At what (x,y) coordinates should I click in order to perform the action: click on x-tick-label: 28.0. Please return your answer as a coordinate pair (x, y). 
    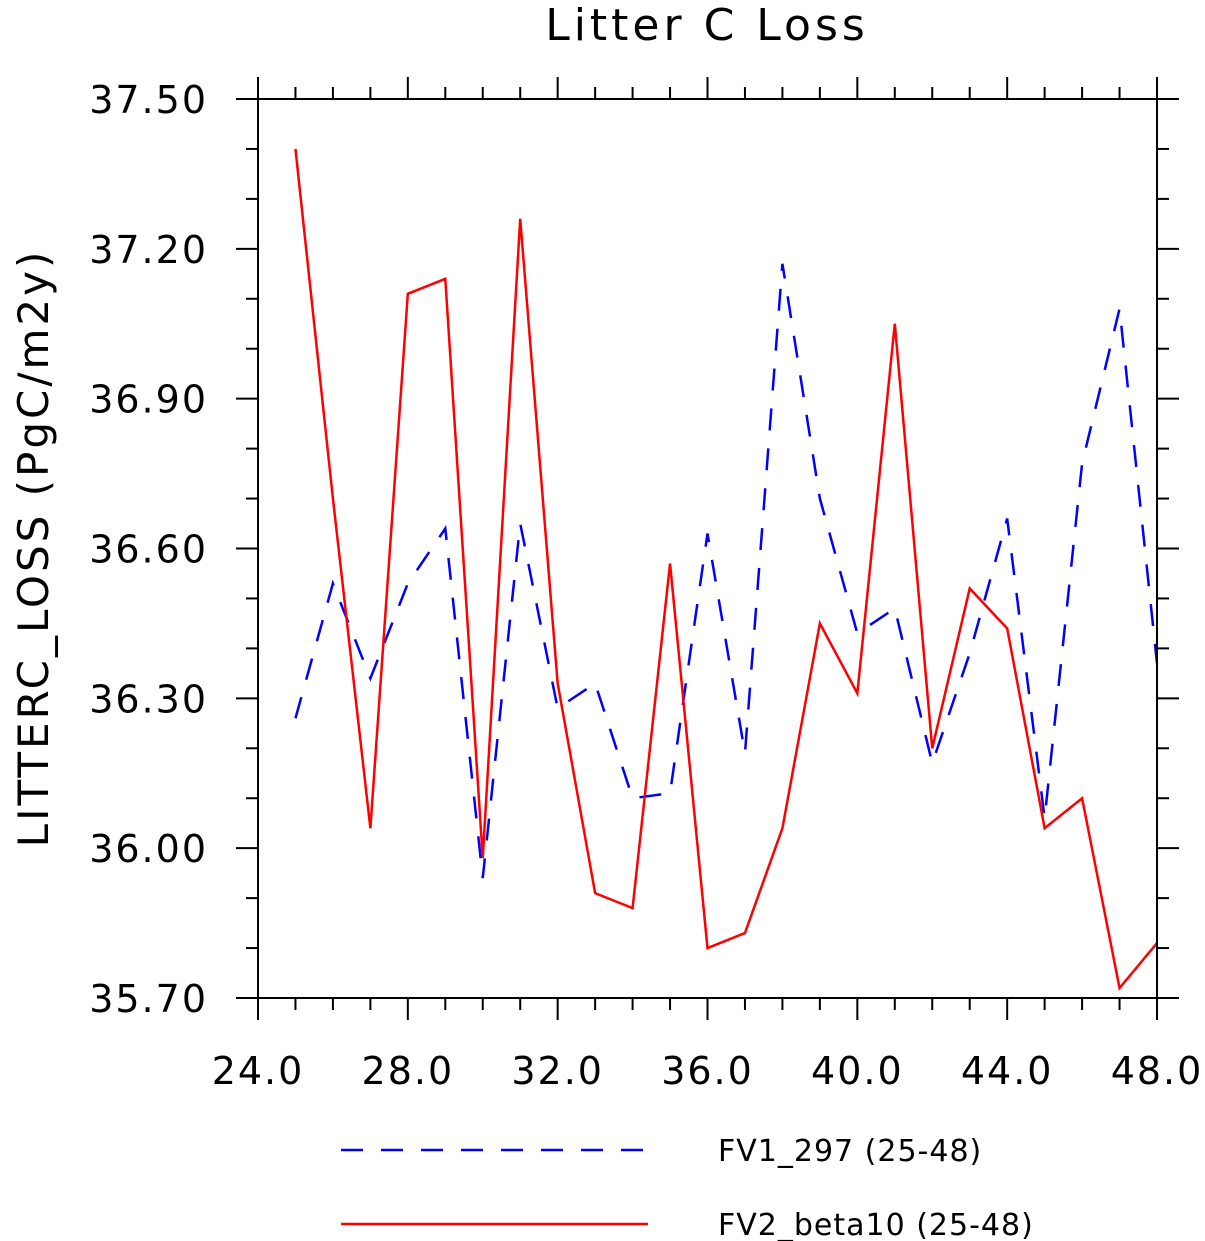
    Looking at the image, I should click on (408, 1071).